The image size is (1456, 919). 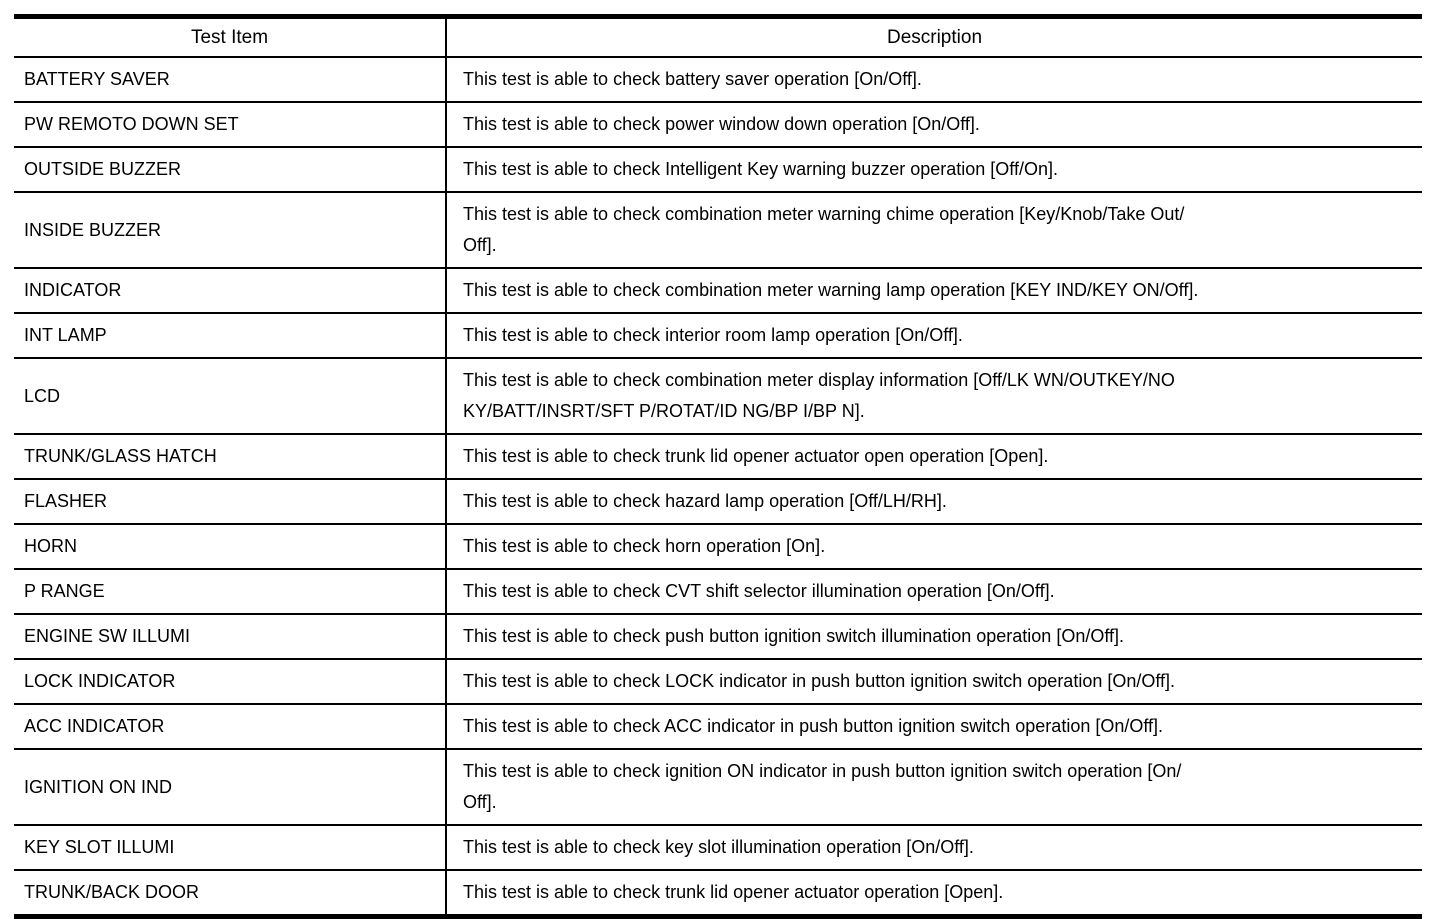 I want to click on column-header-description: Description, so click(x=934, y=37).